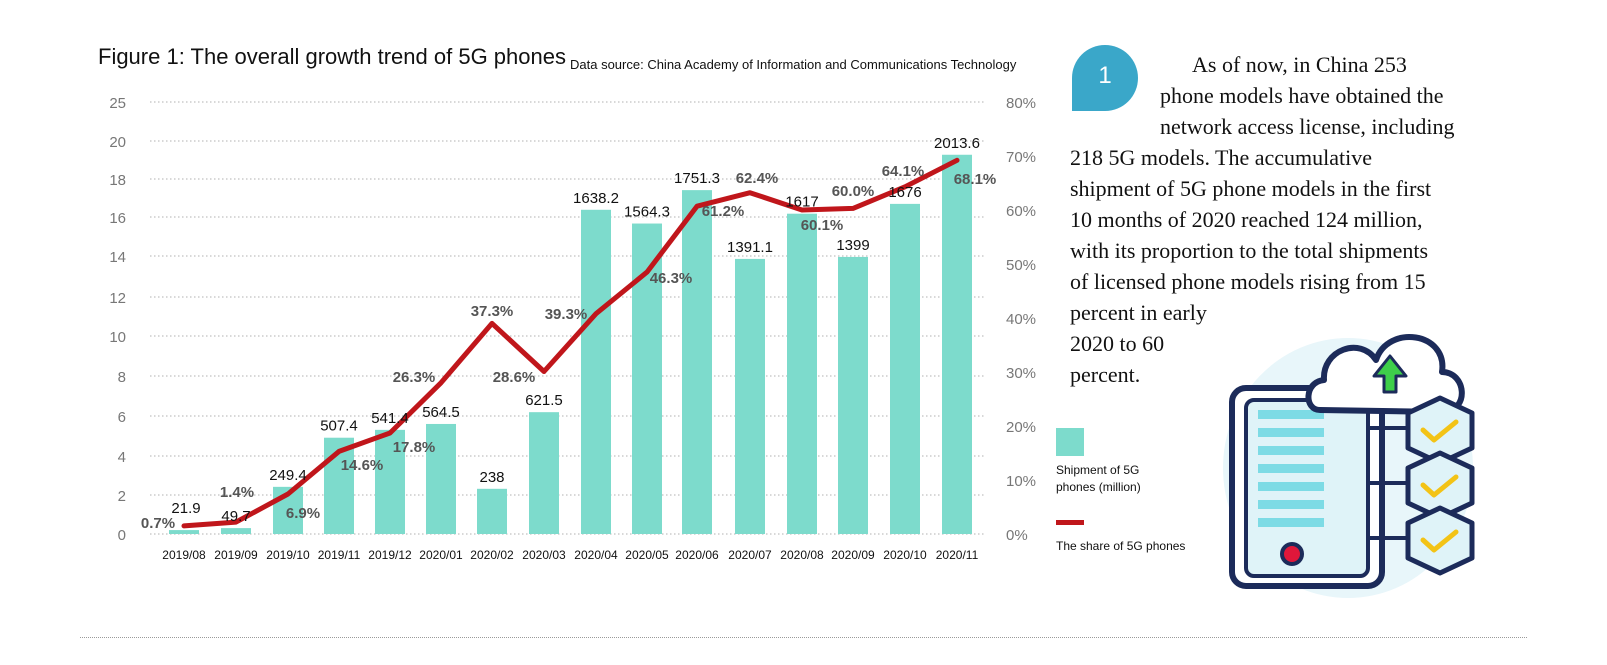  What do you see at coordinates (117, 142) in the screenshot?
I see `y-tick-label: 20` at bounding box center [117, 142].